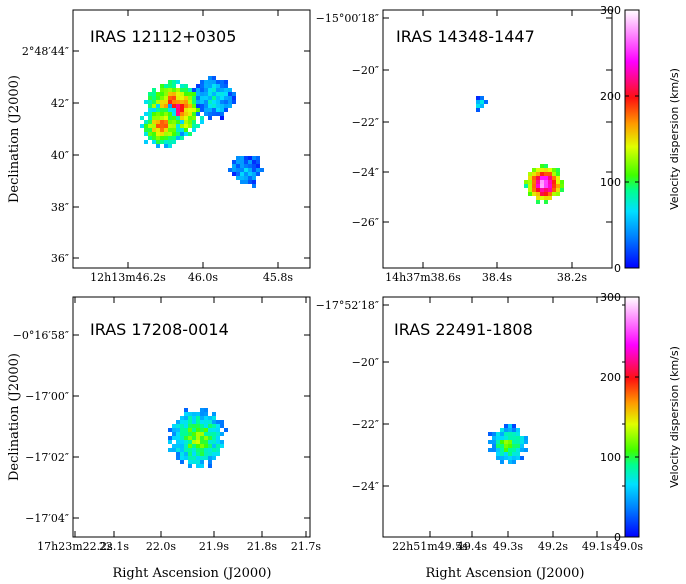  What do you see at coordinates (430, 546) in the screenshot?
I see `x-tick-label: 22h51m49.5s` at bounding box center [430, 546].